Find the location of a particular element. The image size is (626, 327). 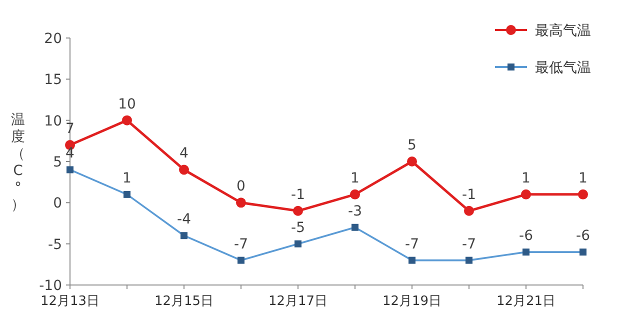

y-tick-label: 10 is located at coordinates (53, 121).